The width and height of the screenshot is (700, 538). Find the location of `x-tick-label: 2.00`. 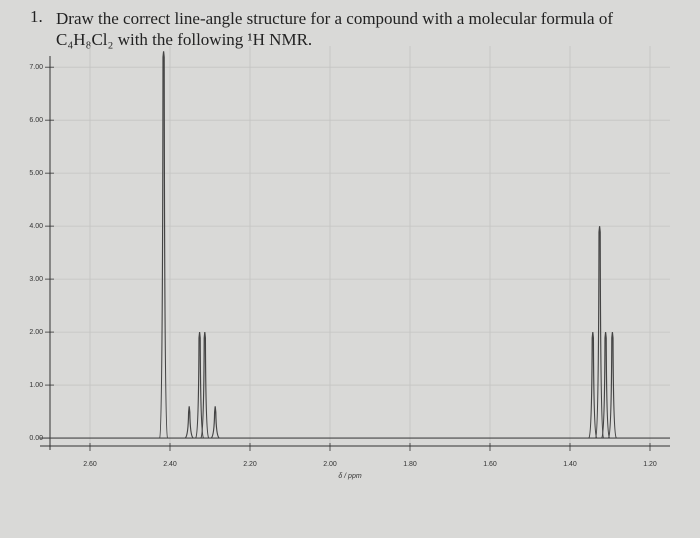

x-tick-label: 2.00 is located at coordinates (330, 464).